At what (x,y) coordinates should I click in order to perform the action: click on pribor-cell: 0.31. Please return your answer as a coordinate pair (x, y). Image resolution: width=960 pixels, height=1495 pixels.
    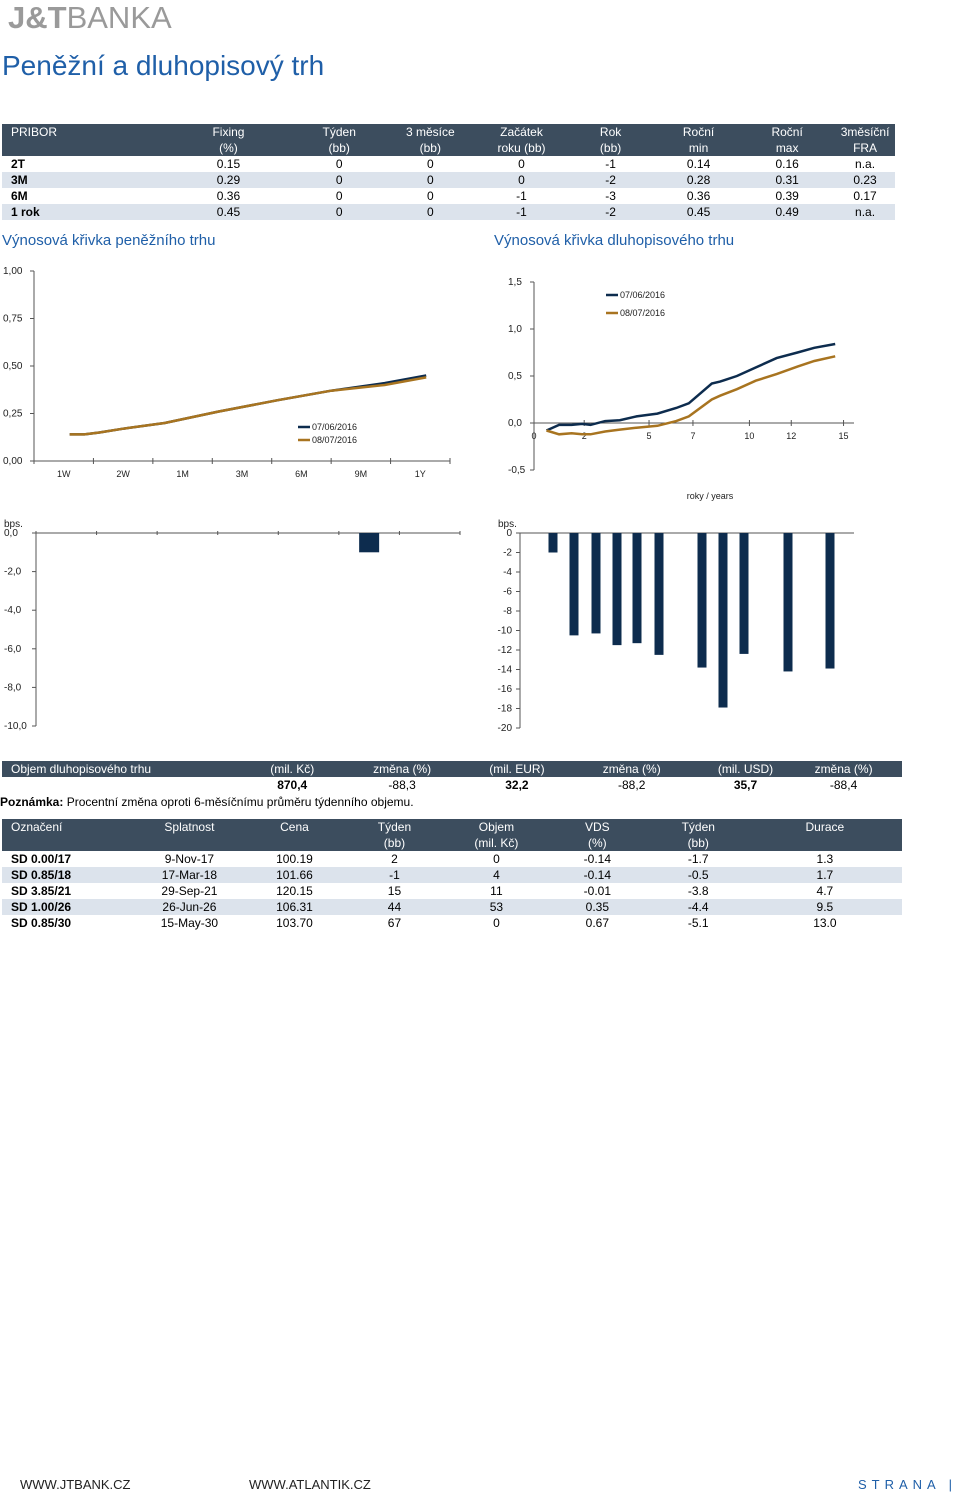
    Looking at the image, I should click on (787, 180).